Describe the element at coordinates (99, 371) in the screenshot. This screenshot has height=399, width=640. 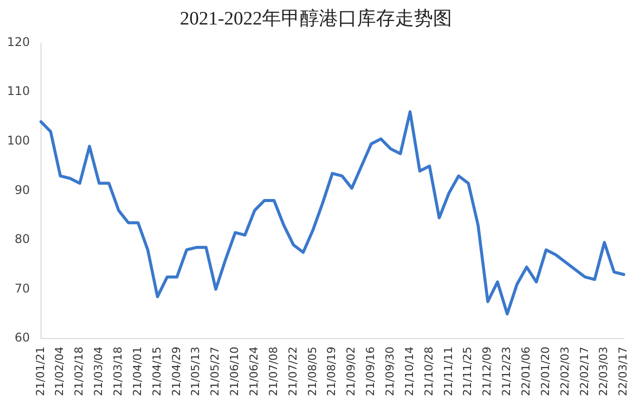
I see `x-tick-label: 21/03/04` at that location.